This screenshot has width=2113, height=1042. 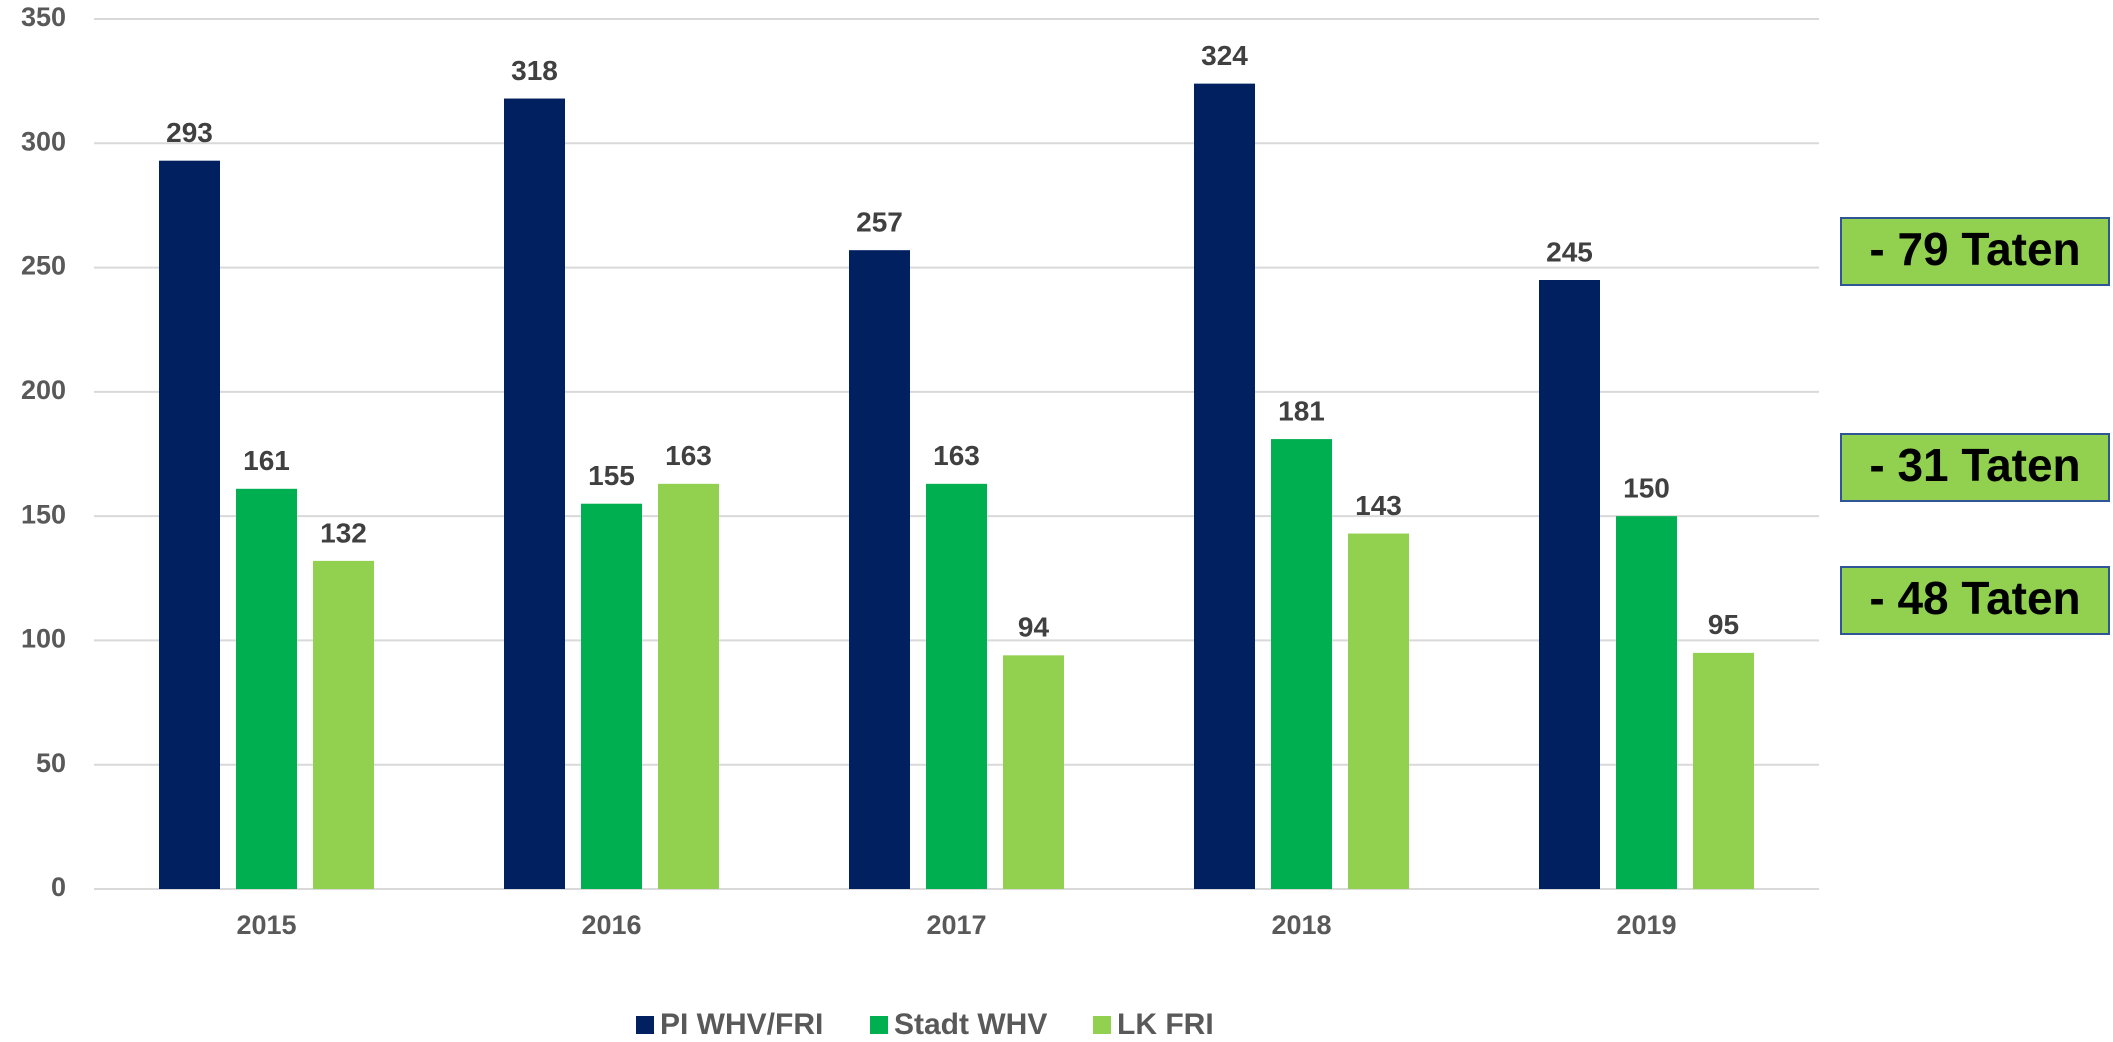 I want to click on y-tick-label: 150, so click(x=43, y=514).